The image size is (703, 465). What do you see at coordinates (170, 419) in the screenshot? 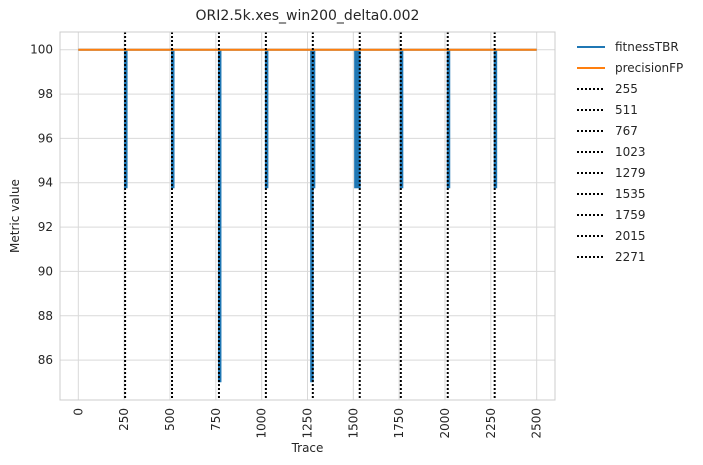
I see `x-tick-label: 500` at bounding box center [170, 419].